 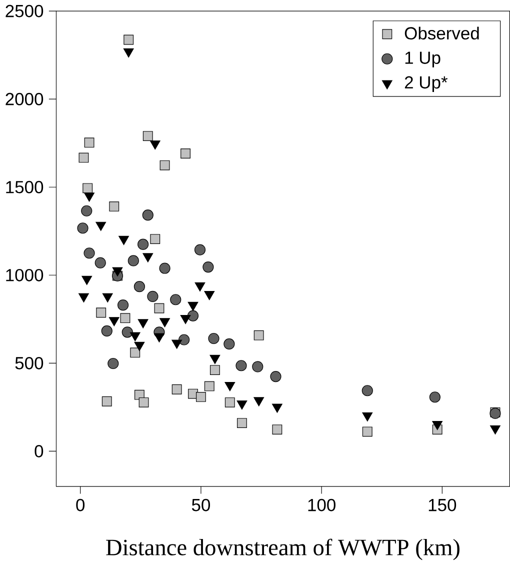 I want to click on x-tick-label: 100, so click(x=322, y=505).